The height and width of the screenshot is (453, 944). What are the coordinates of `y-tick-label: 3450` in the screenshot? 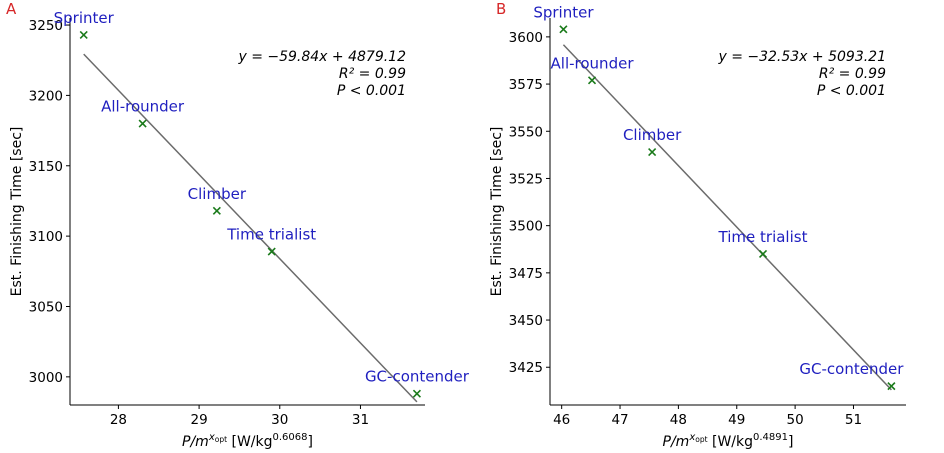 It's located at (526, 321).